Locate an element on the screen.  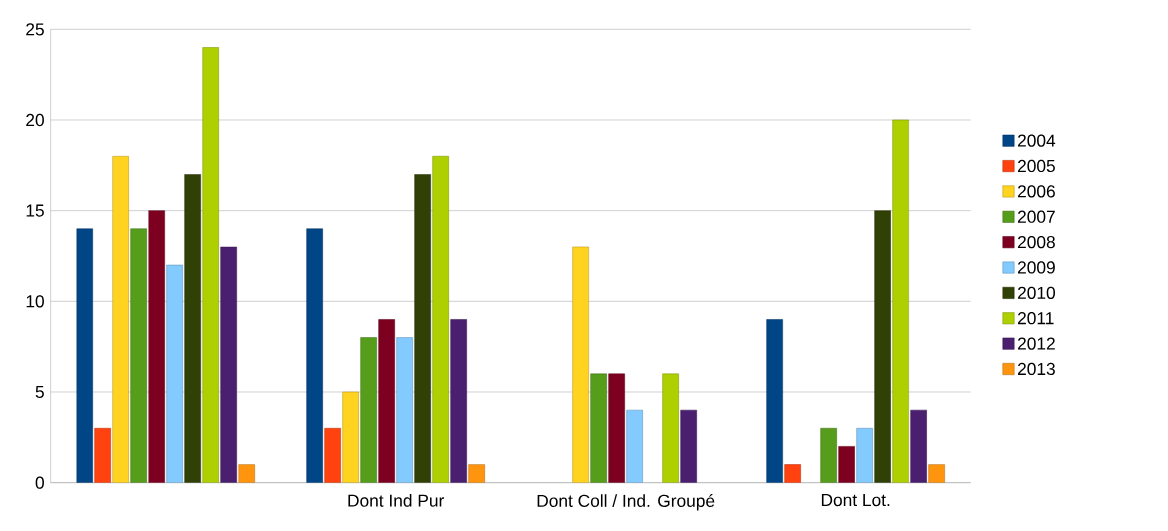
y-tick-label: 5 is located at coordinates (39, 392).